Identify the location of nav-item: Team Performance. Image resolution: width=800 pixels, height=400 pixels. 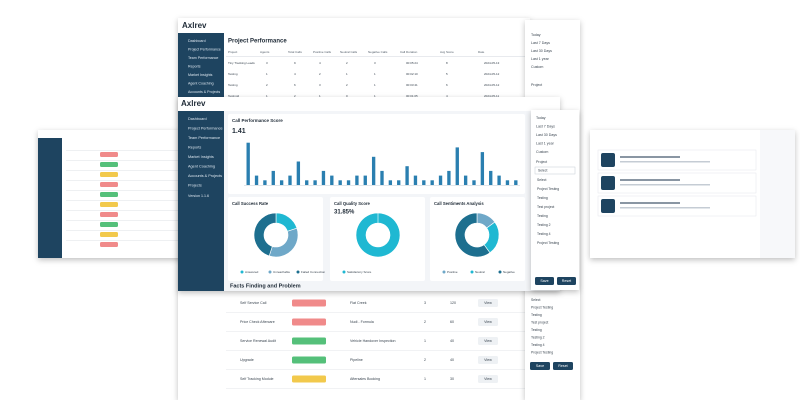
(203, 58).